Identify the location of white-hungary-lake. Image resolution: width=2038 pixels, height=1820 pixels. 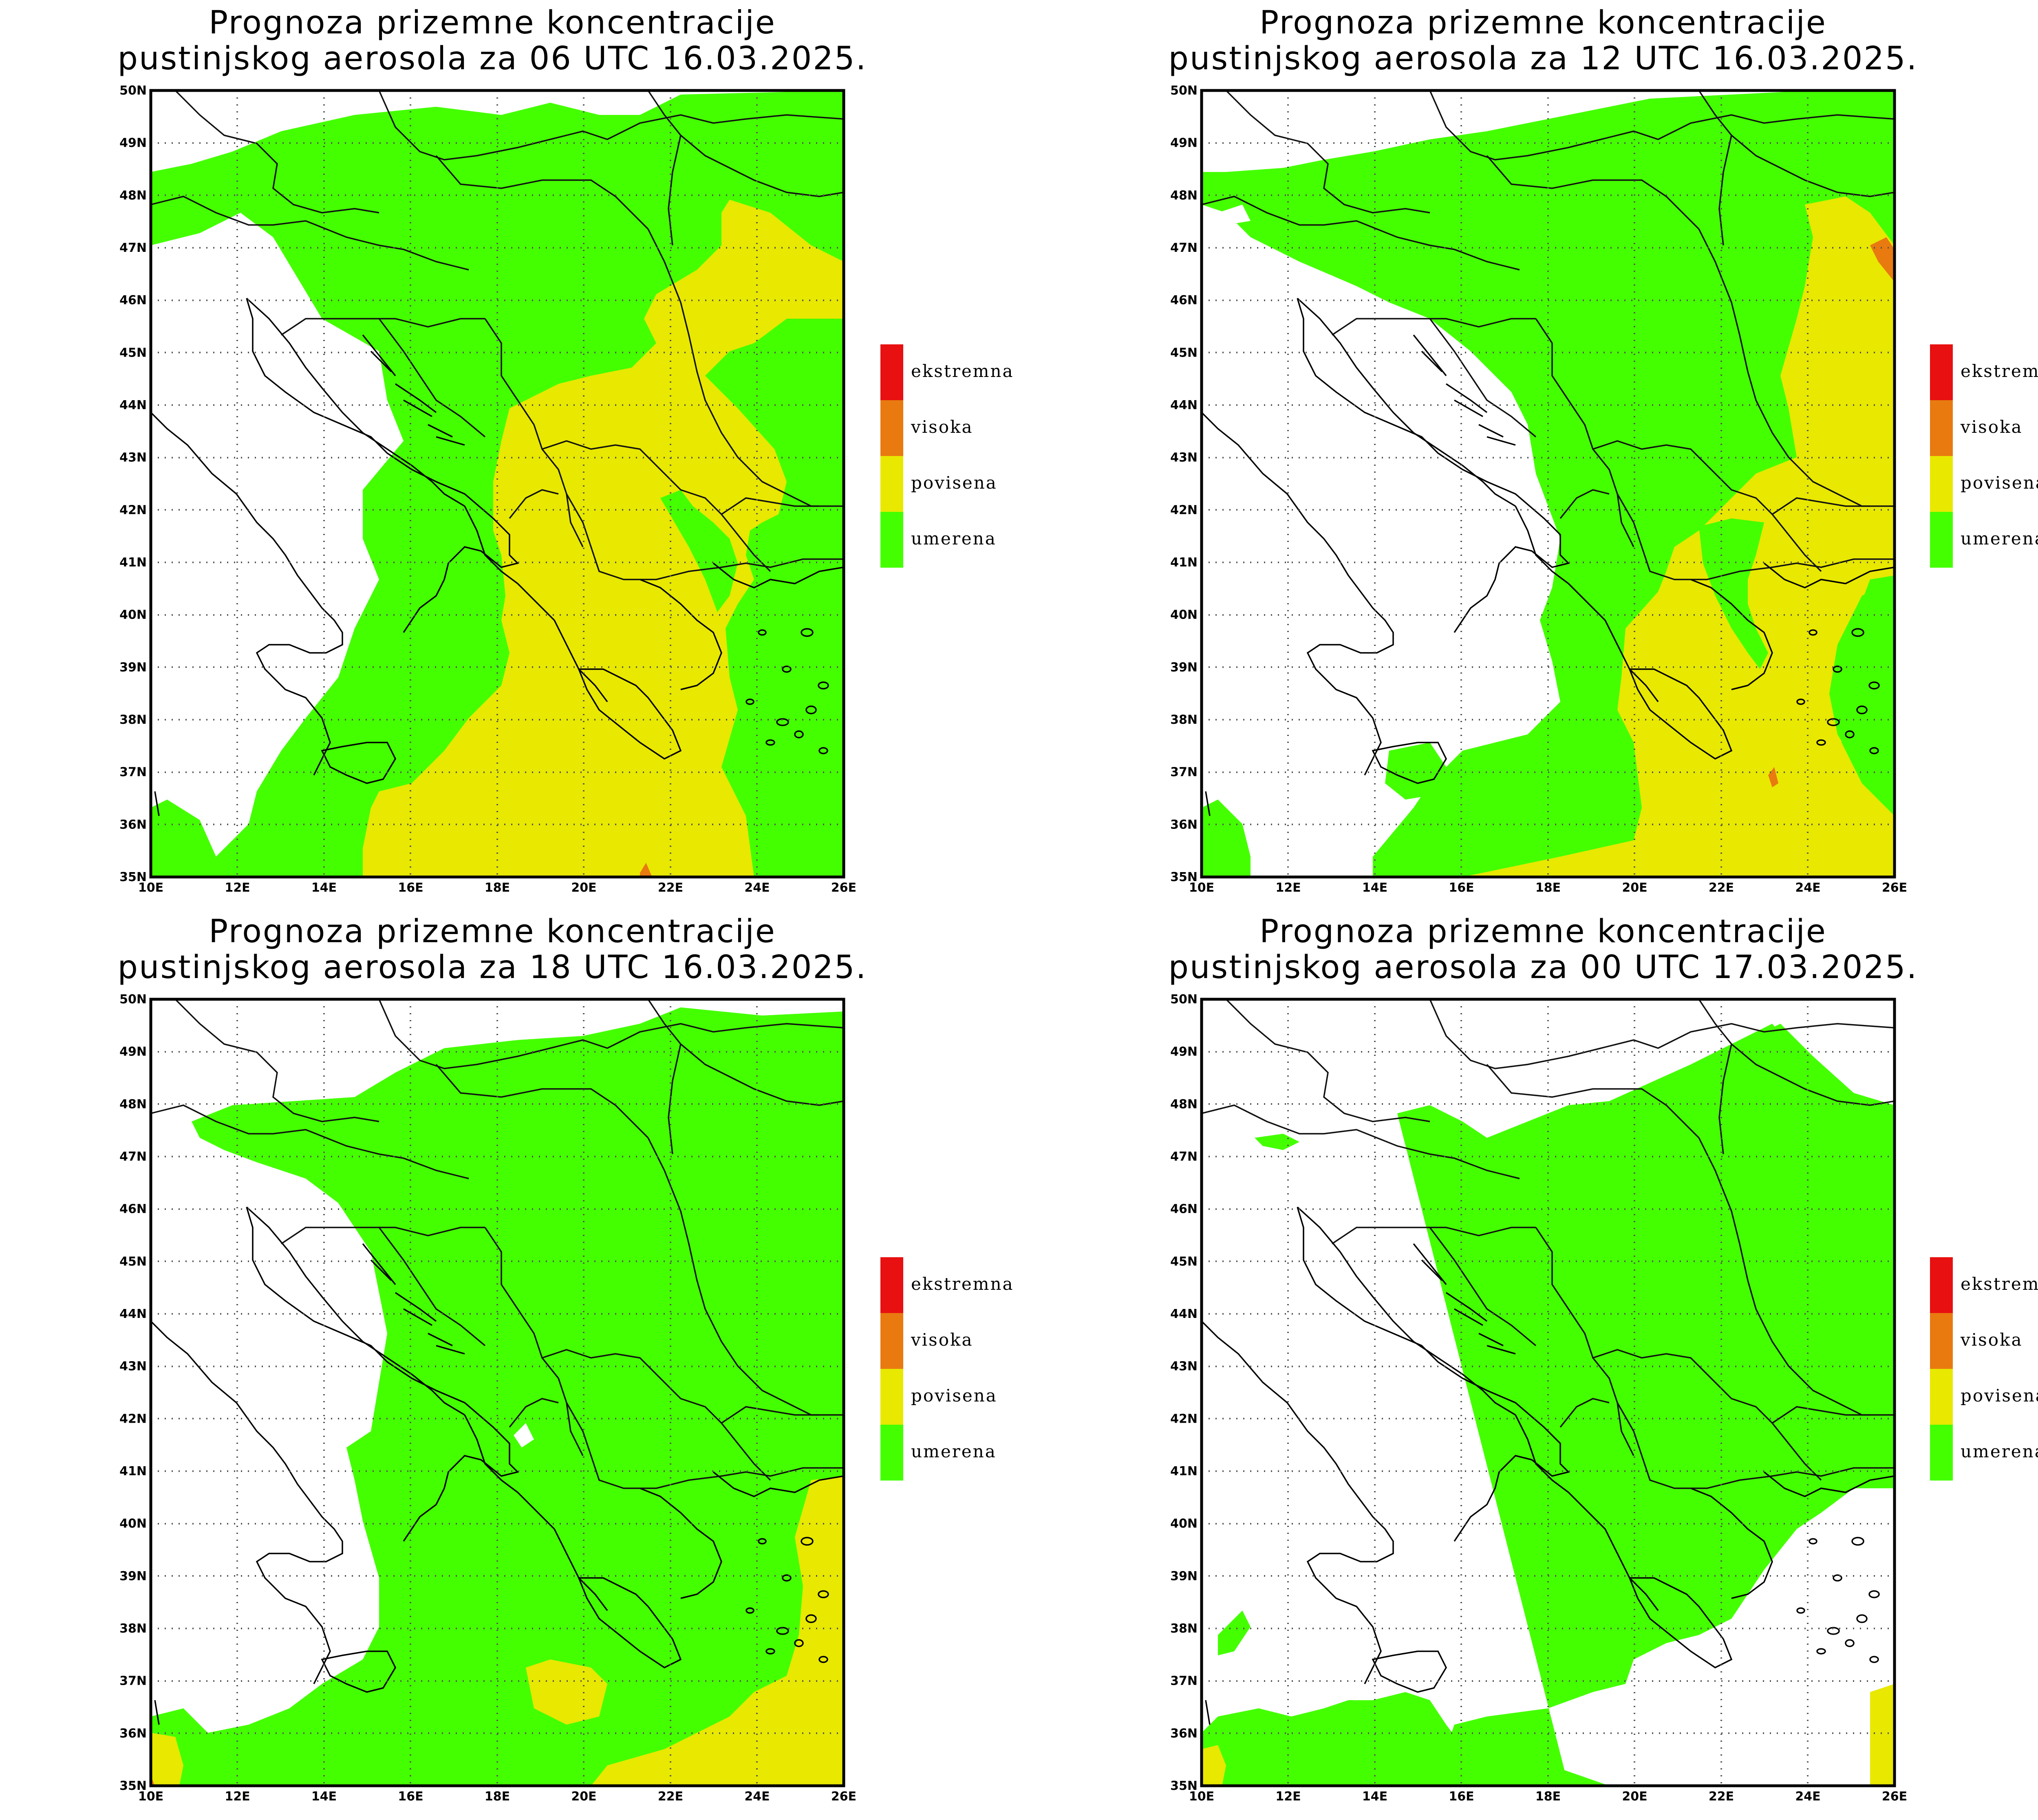
(1234, 215).